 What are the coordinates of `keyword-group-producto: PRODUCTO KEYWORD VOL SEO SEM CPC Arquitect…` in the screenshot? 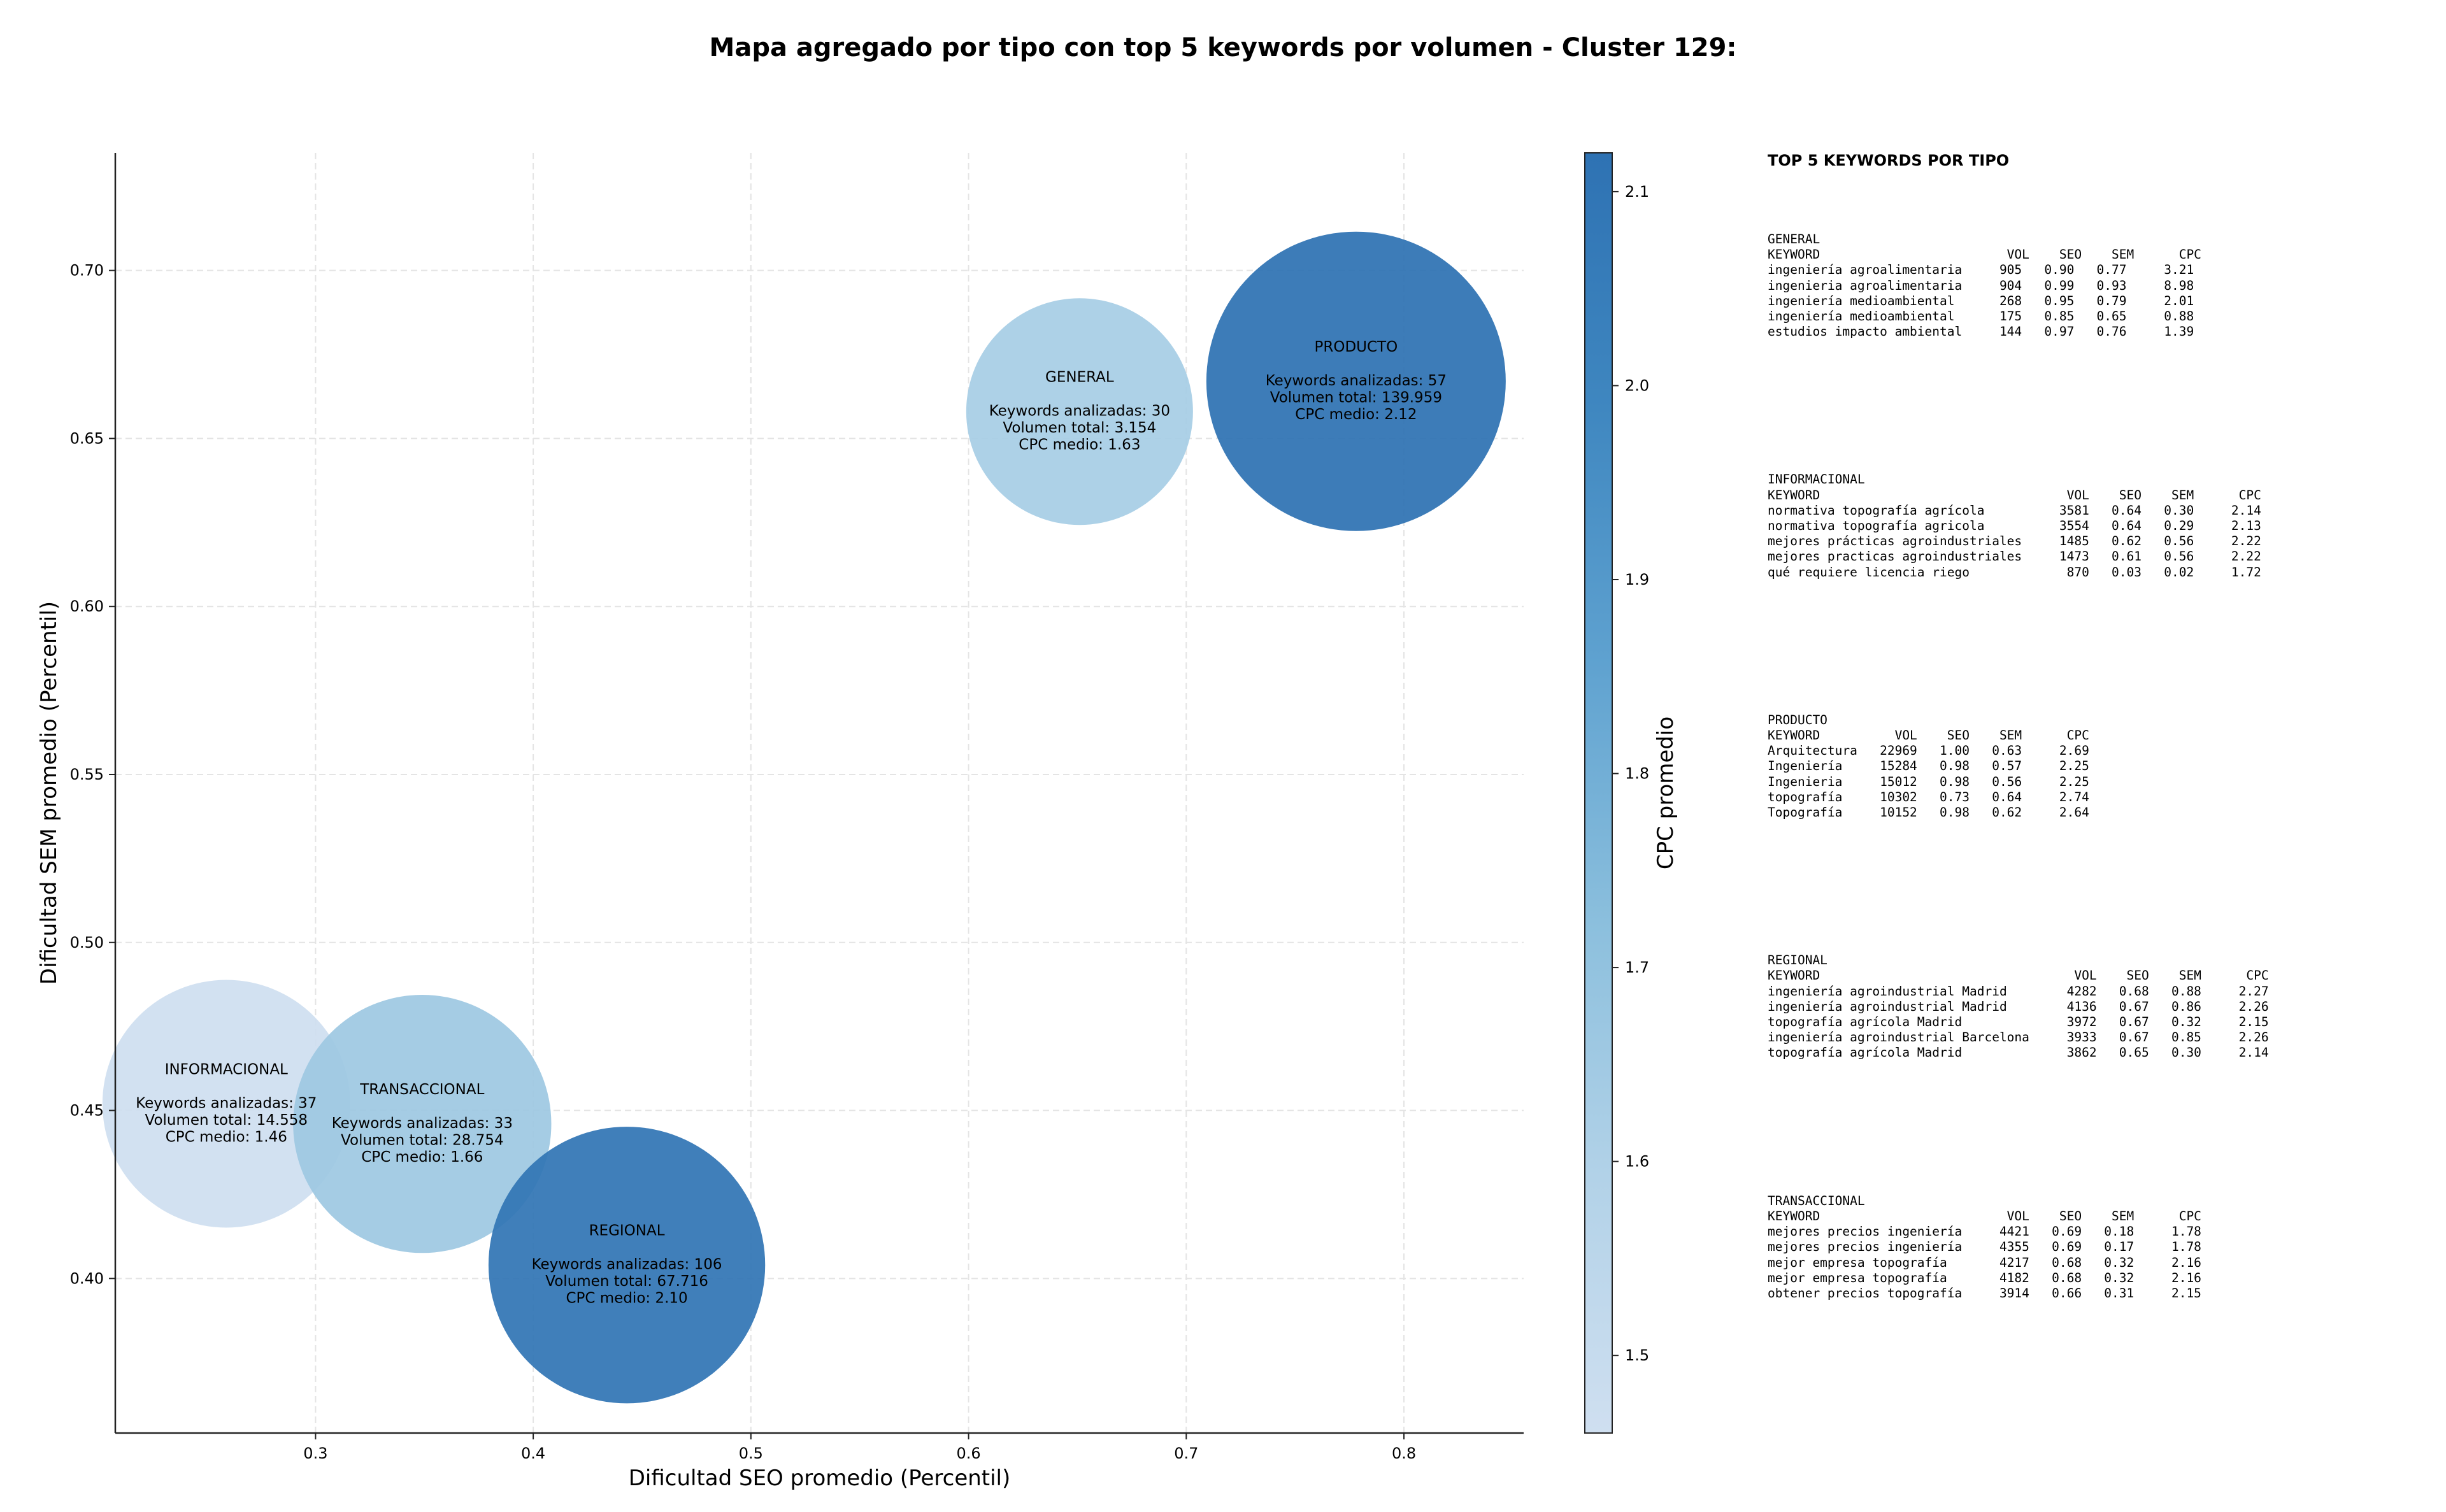 It's located at (2102, 766).